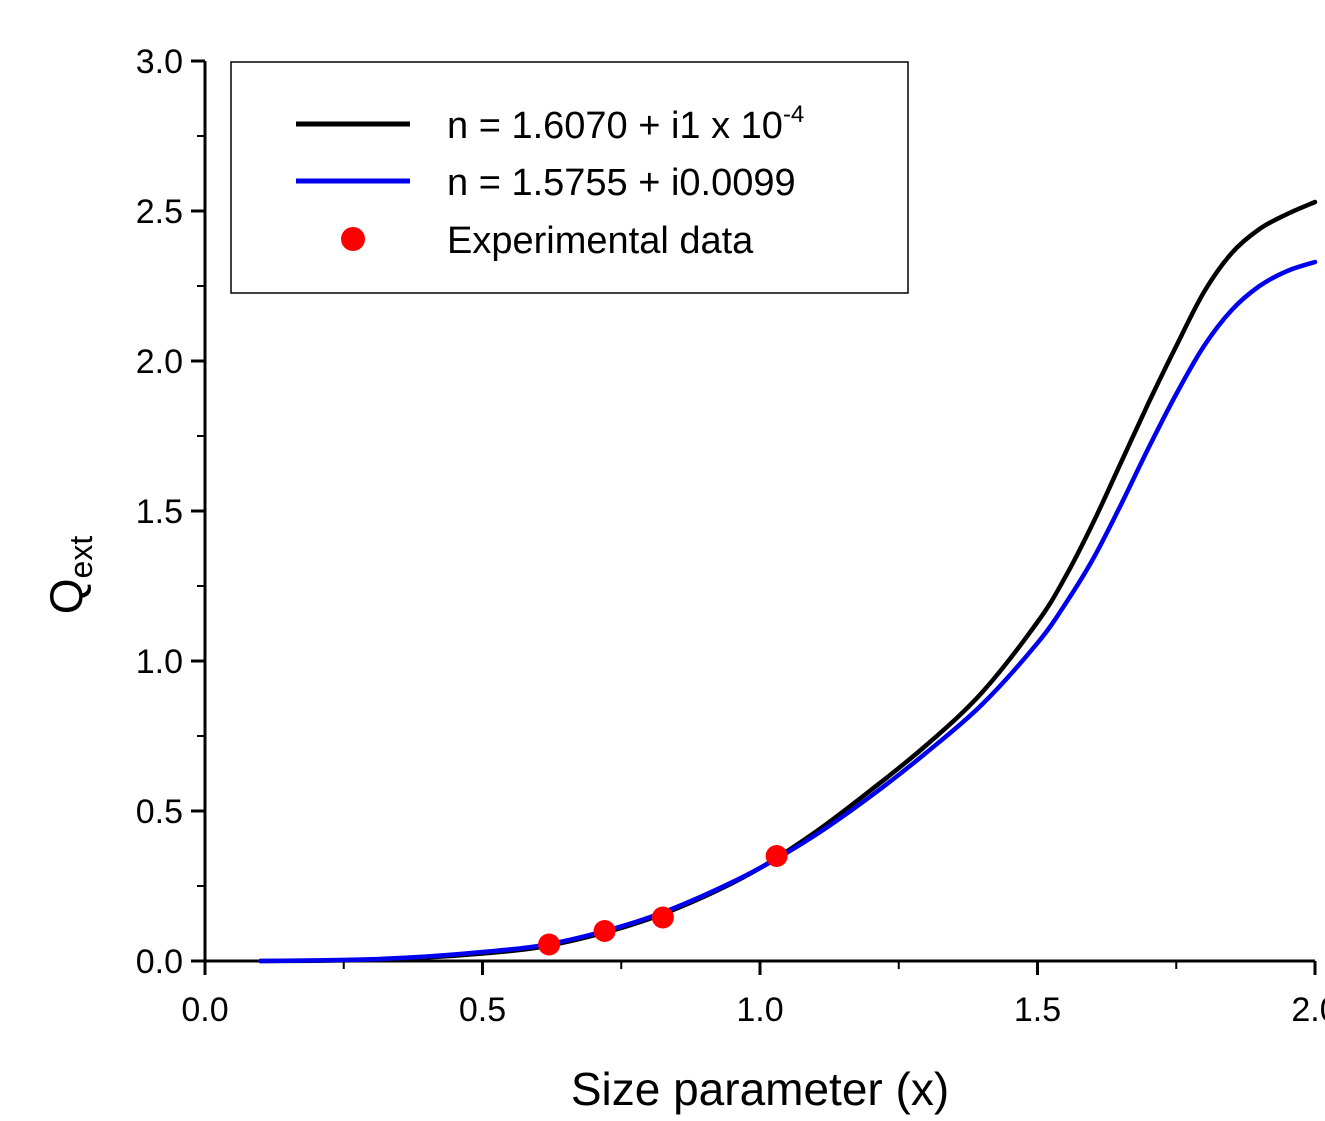 The width and height of the screenshot is (1325, 1121). Describe the element at coordinates (159, 362) in the screenshot. I see `y-tick-label: 2.0` at that location.